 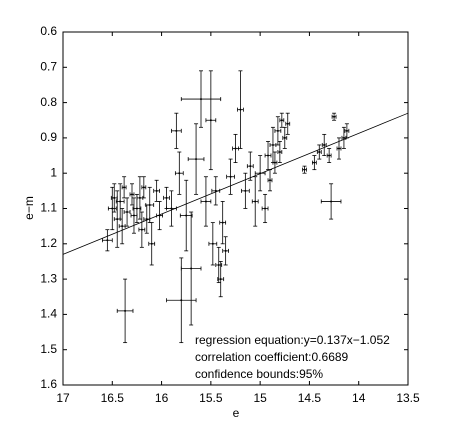 I want to click on x-tick-label: 13.5, so click(x=408, y=398).